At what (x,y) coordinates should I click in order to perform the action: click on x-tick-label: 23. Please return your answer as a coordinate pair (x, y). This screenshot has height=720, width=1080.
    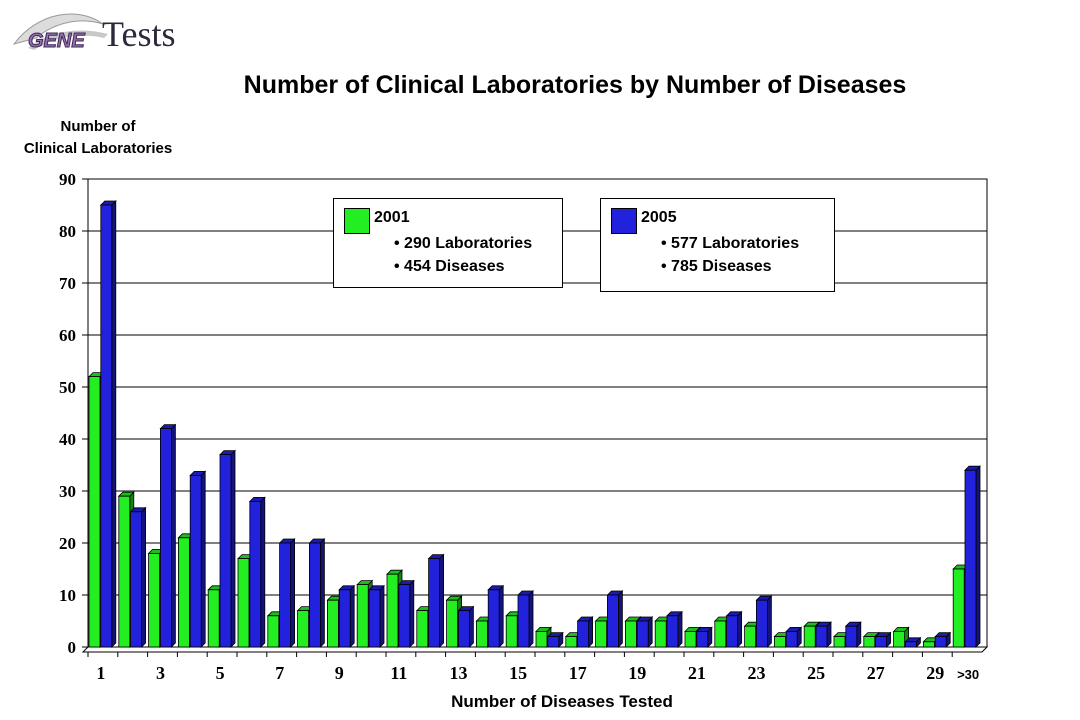
    Looking at the image, I should click on (757, 673).